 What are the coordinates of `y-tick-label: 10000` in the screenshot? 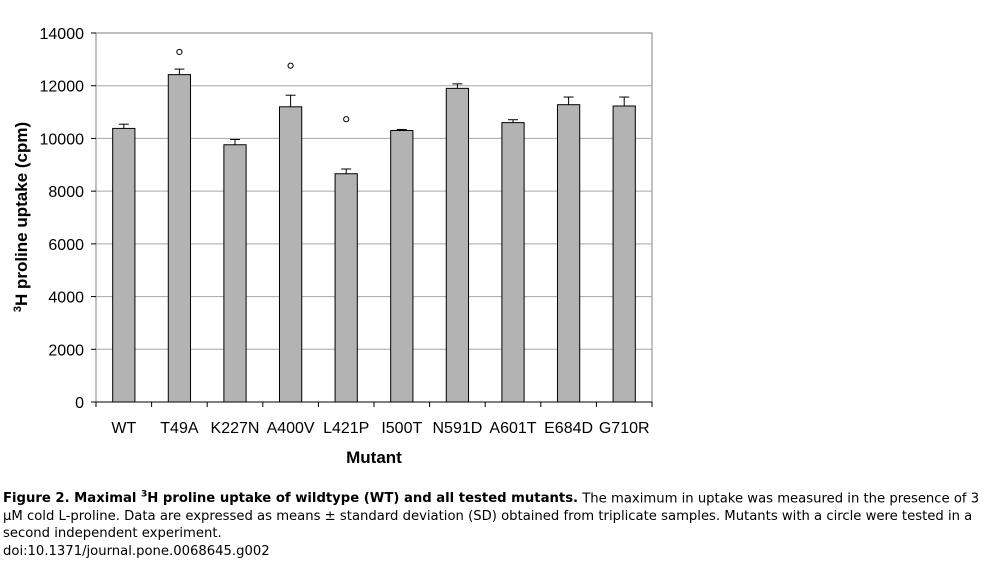 It's located at (62, 139).